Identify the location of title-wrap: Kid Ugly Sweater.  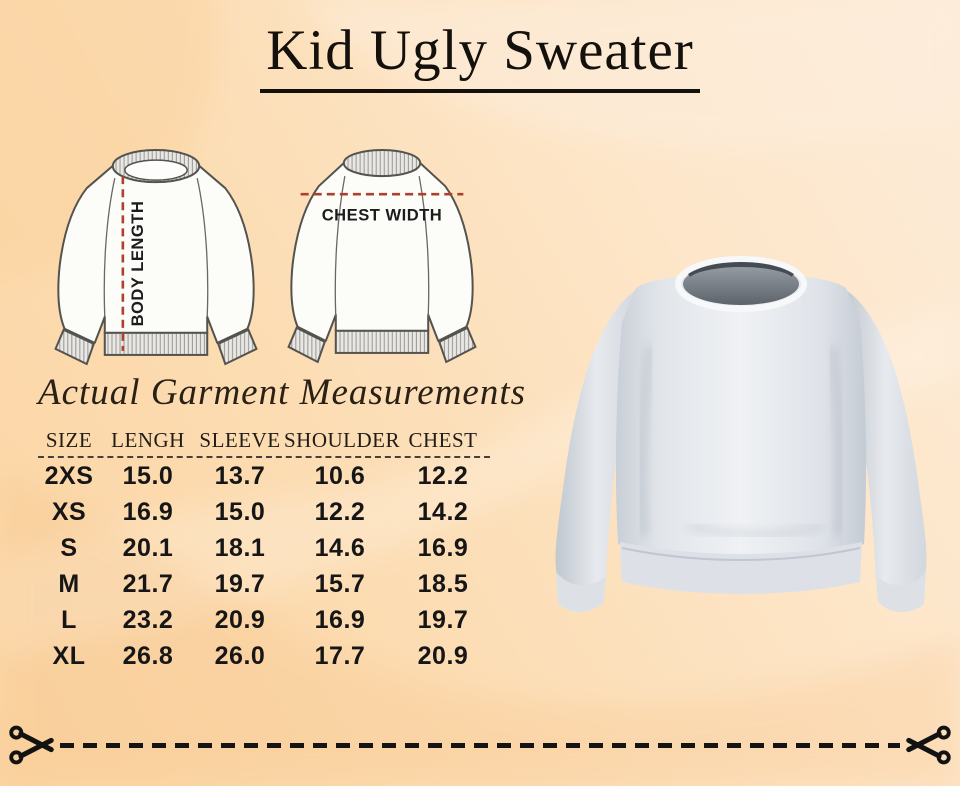
(480, 56).